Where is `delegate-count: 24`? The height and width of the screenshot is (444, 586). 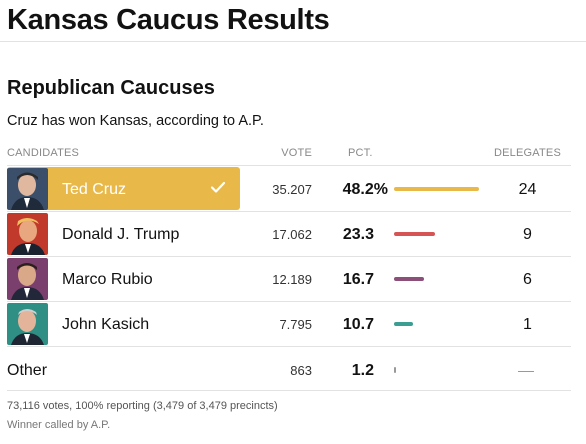
delegate-count: 24 is located at coordinates (527, 189).